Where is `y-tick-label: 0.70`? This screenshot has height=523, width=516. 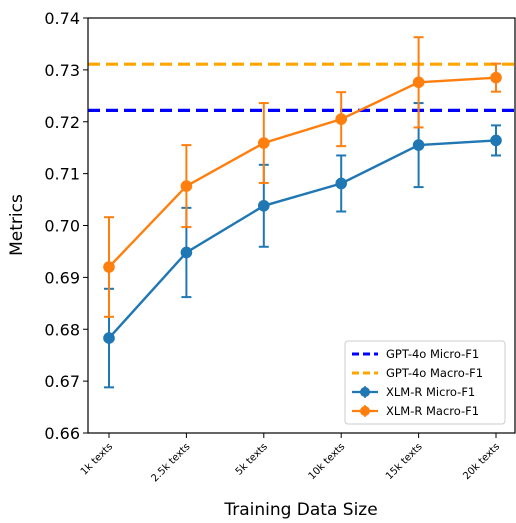
y-tick-label: 0.70 is located at coordinates (62, 226).